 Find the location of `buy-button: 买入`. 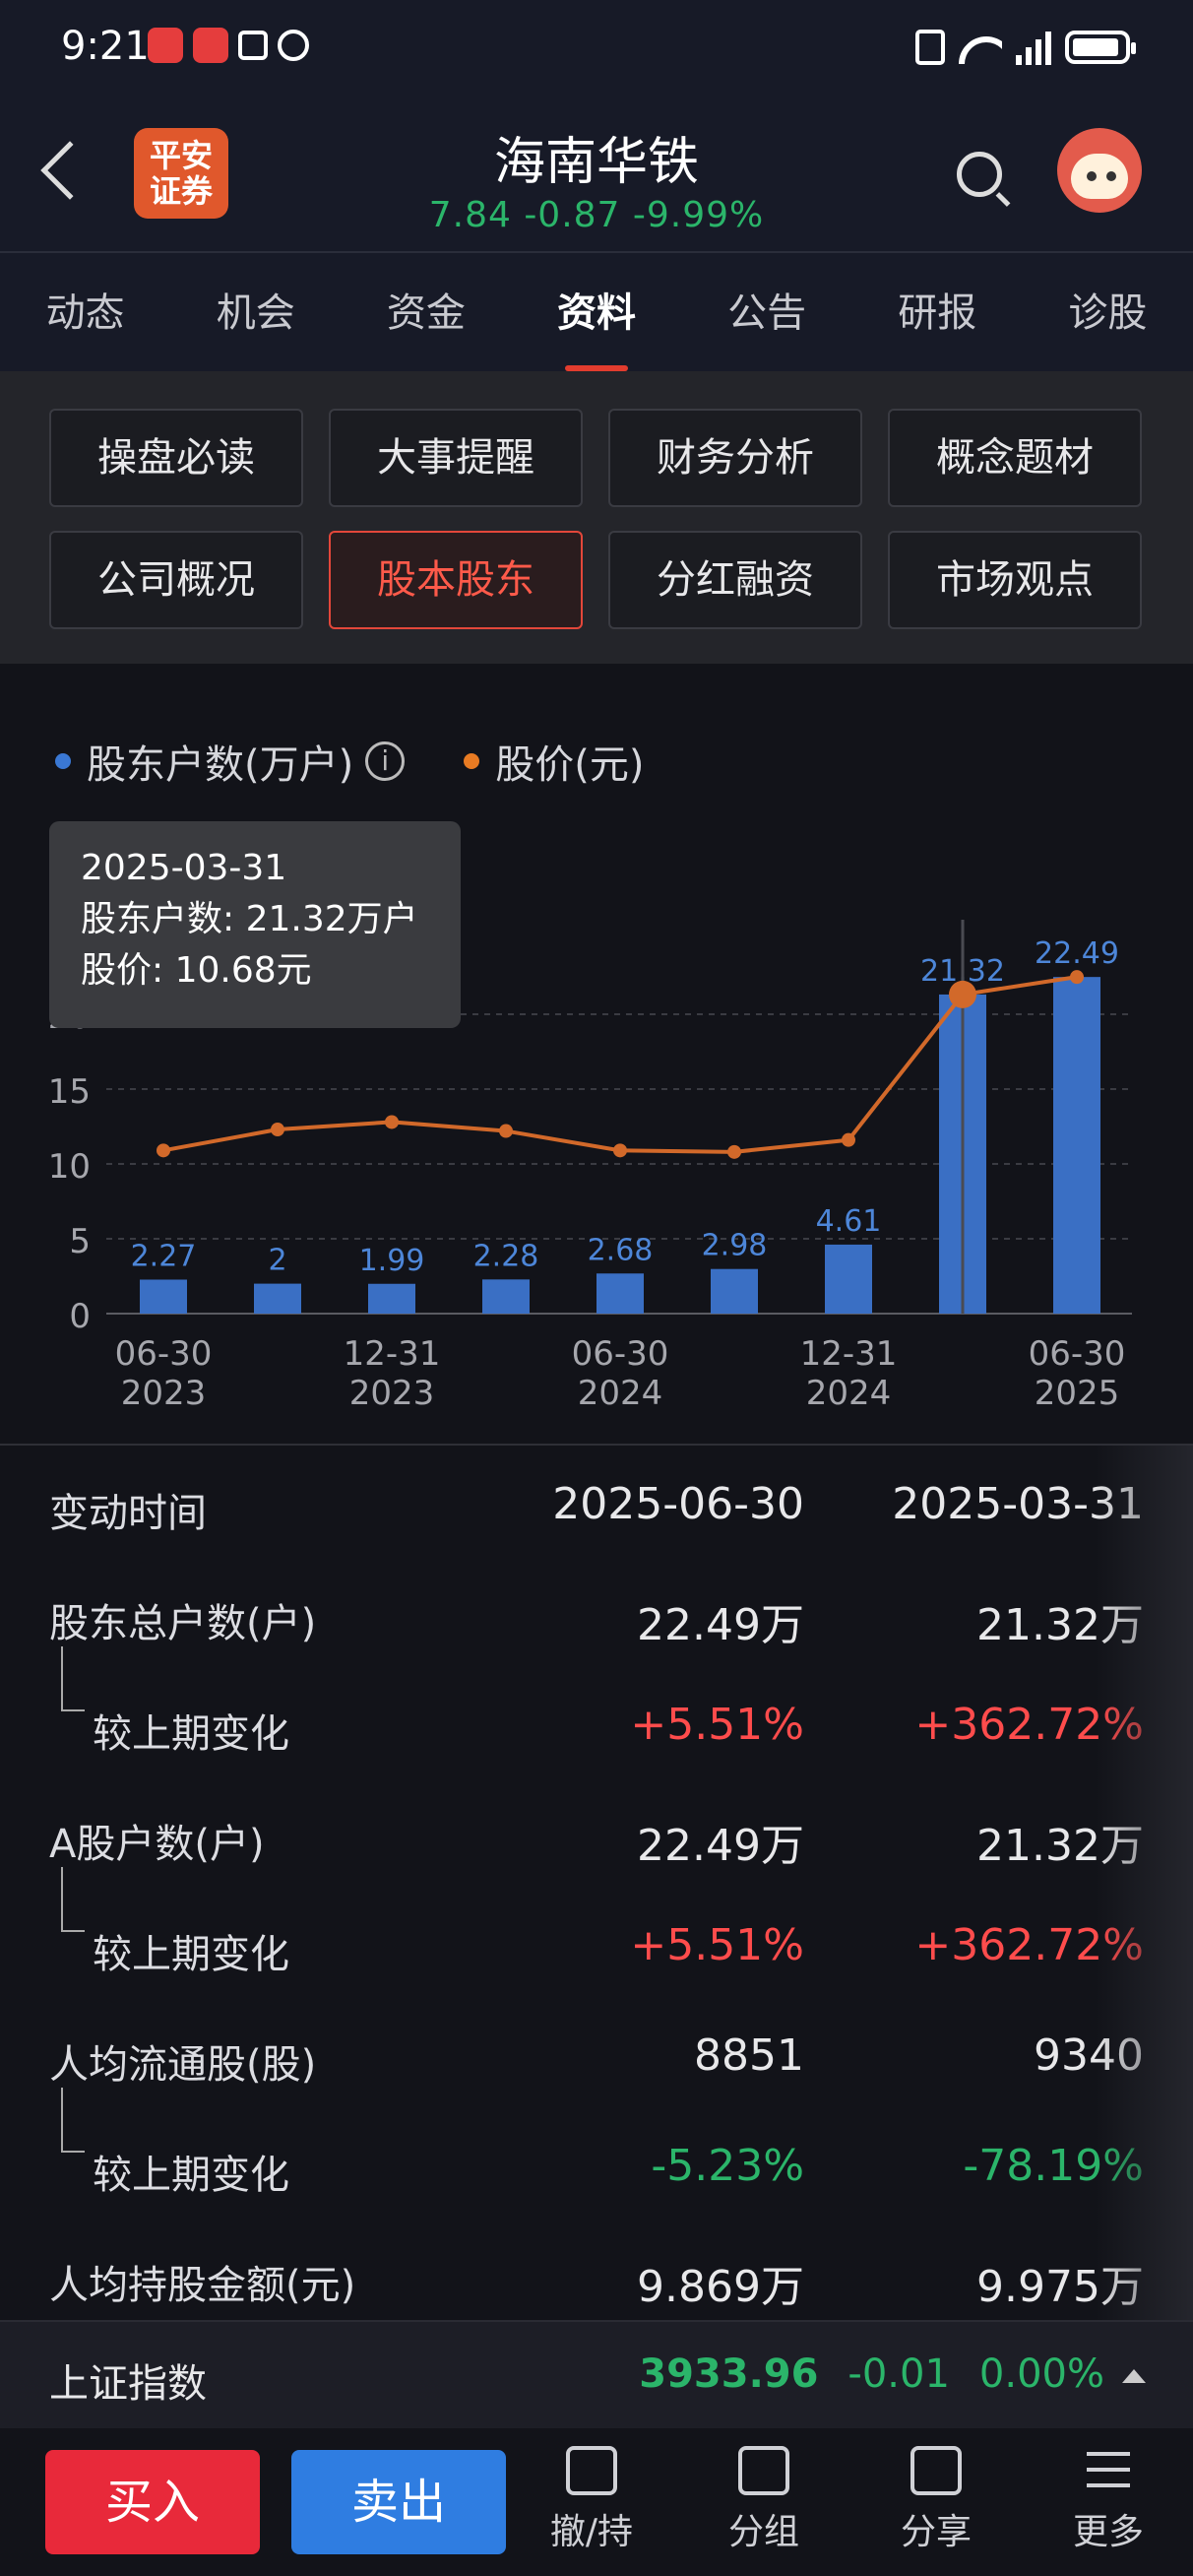

buy-button: 买入 is located at coordinates (152, 2502).